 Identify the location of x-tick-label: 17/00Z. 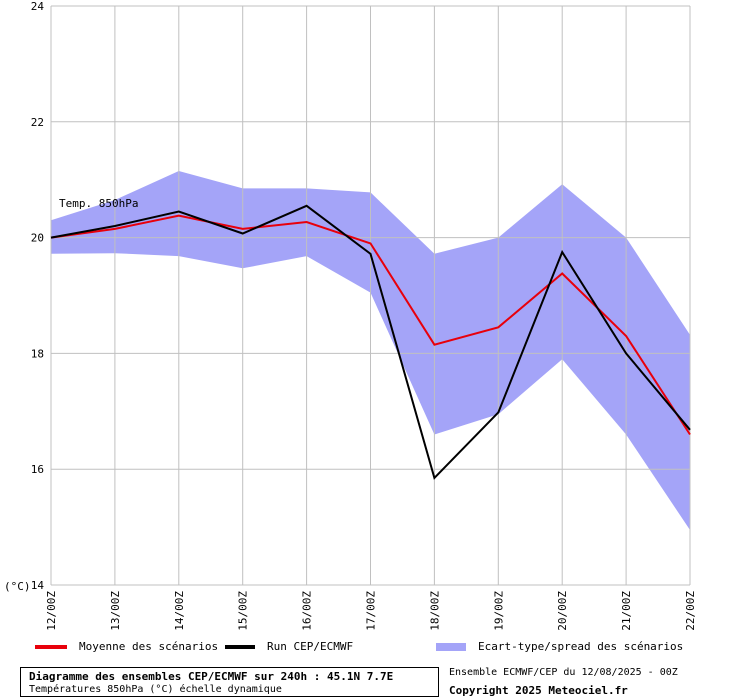
(371, 611).